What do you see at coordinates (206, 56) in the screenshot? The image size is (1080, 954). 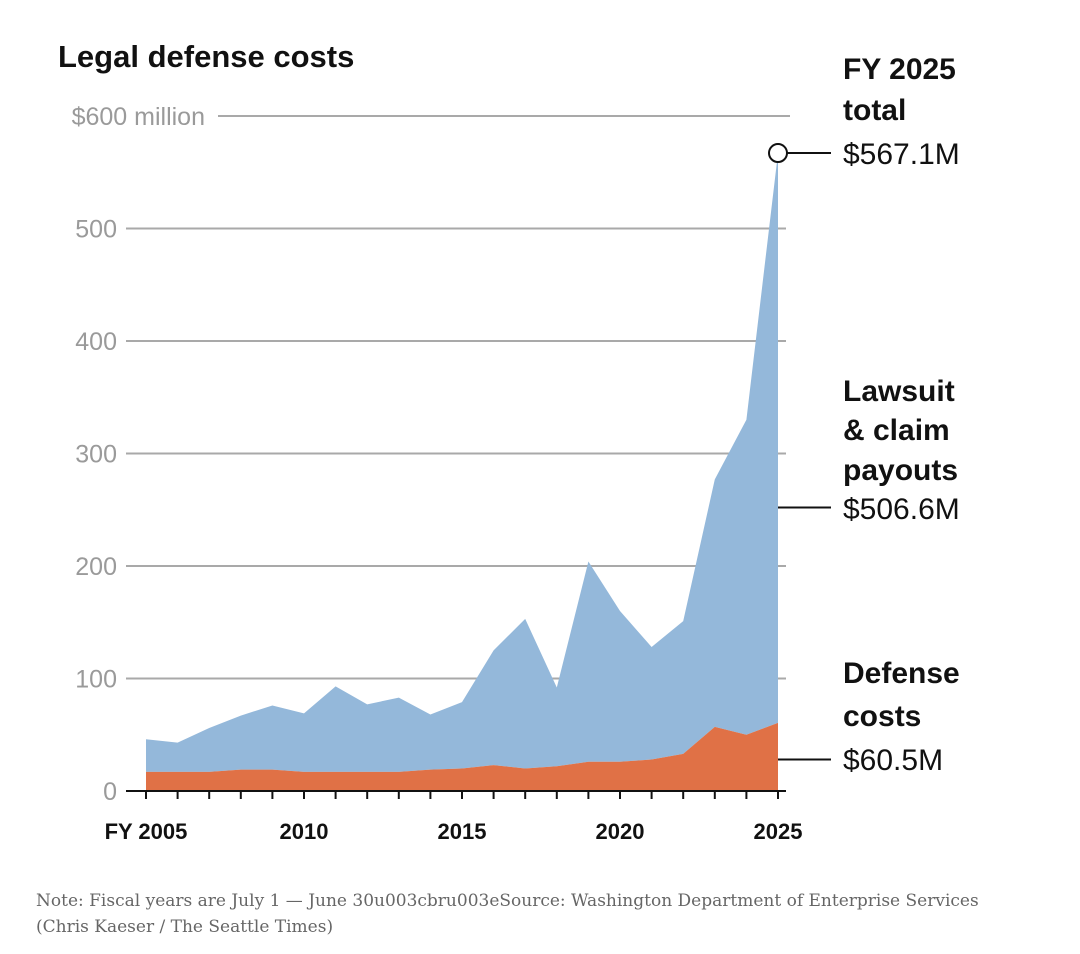 I see `chart-title: Legal defense costs` at bounding box center [206, 56].